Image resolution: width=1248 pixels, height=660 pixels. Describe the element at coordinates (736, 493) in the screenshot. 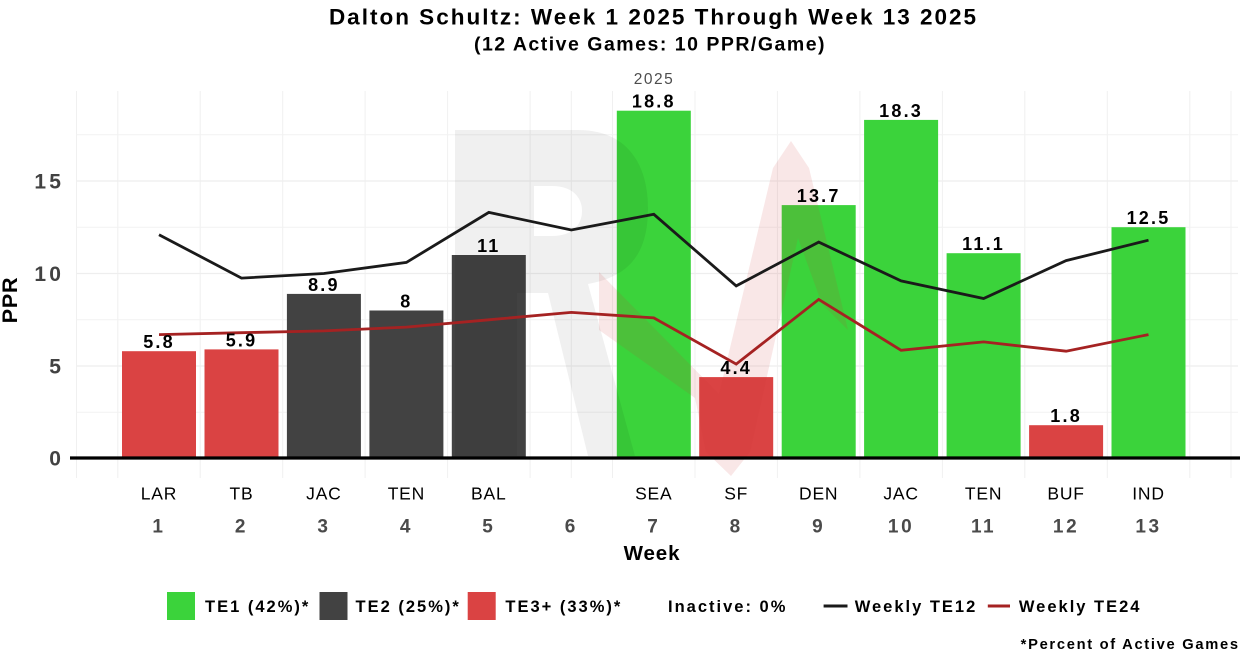

I see `svg-text: SF` at that location.